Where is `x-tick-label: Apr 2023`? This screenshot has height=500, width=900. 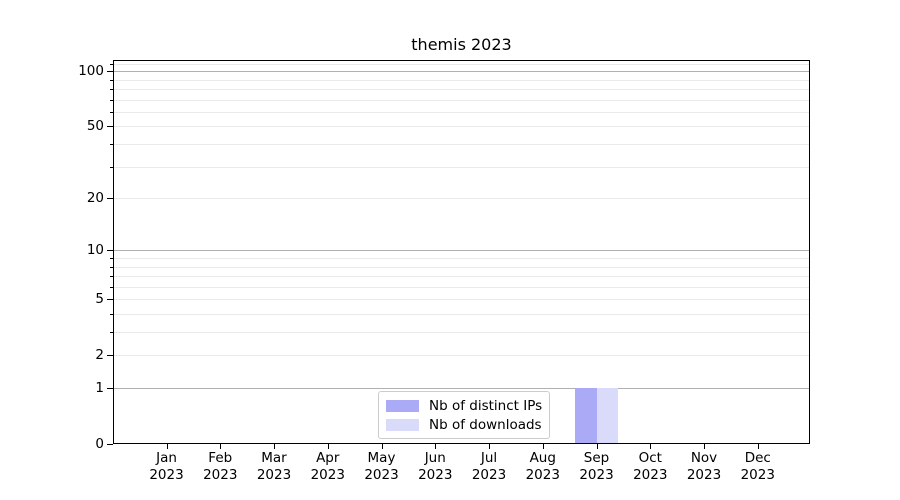
x-tick-label: Apr 2023 is located at coordinates (327, 466).